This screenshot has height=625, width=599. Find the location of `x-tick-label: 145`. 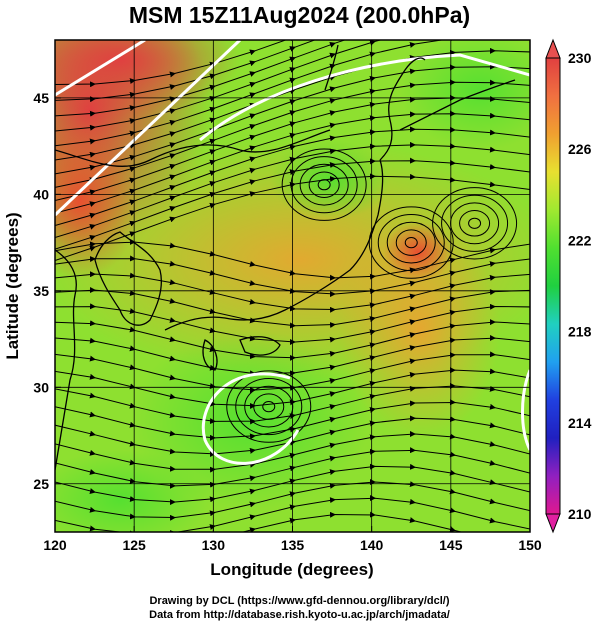

x-tick-label: 145 is located at coordinates (451, 545).